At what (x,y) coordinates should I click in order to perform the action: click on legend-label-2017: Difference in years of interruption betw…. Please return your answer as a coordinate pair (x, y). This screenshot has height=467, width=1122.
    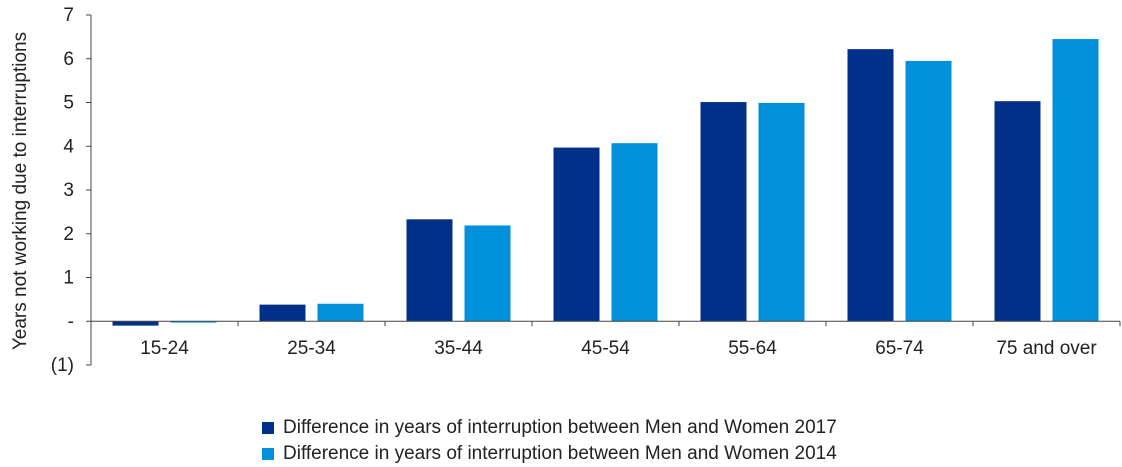
    Looking at the image, I should click on (560, 427).